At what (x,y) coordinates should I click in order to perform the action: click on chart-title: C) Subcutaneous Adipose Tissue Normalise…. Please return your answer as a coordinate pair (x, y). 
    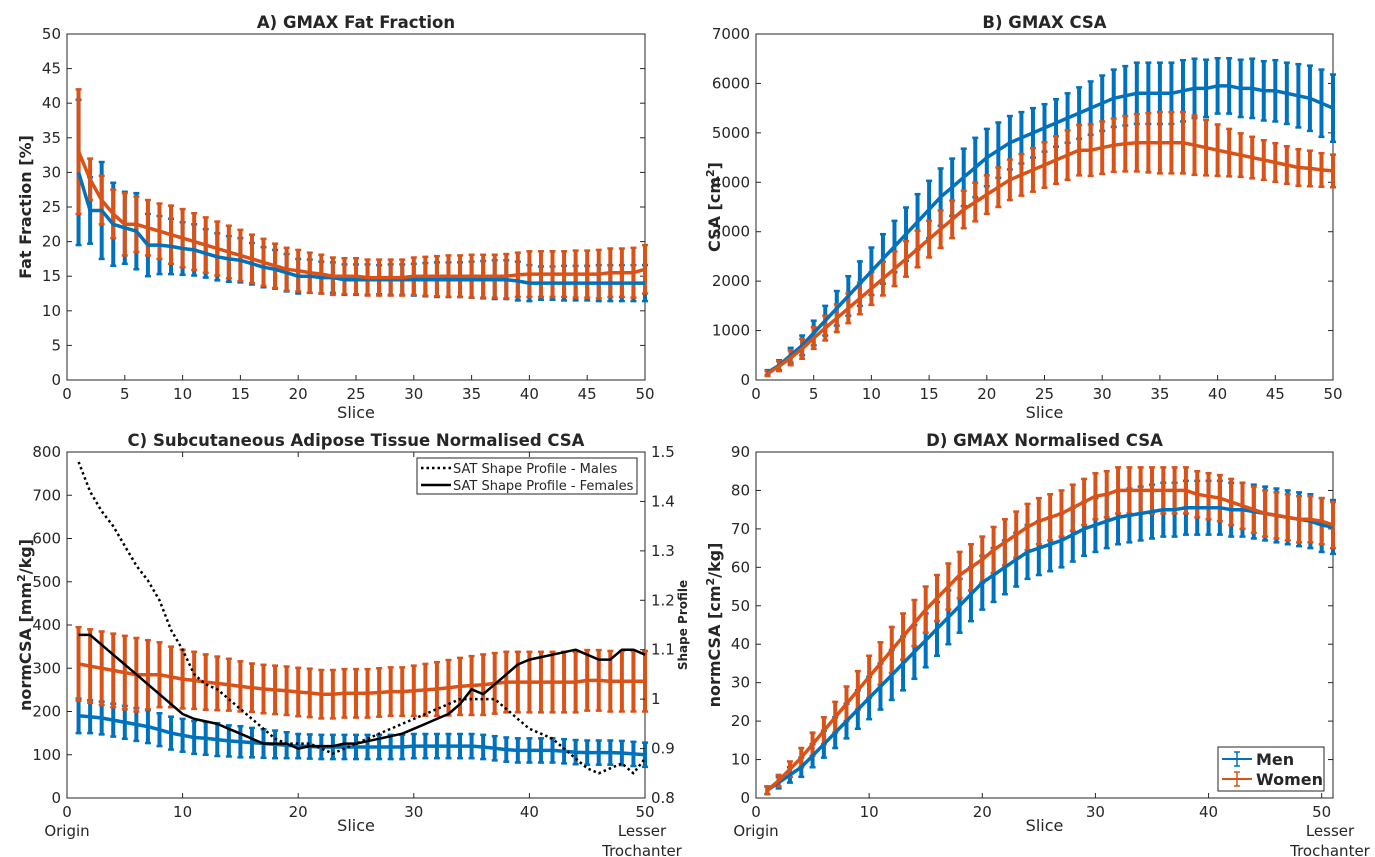
    Looking at the image, I should click on (356, 440).